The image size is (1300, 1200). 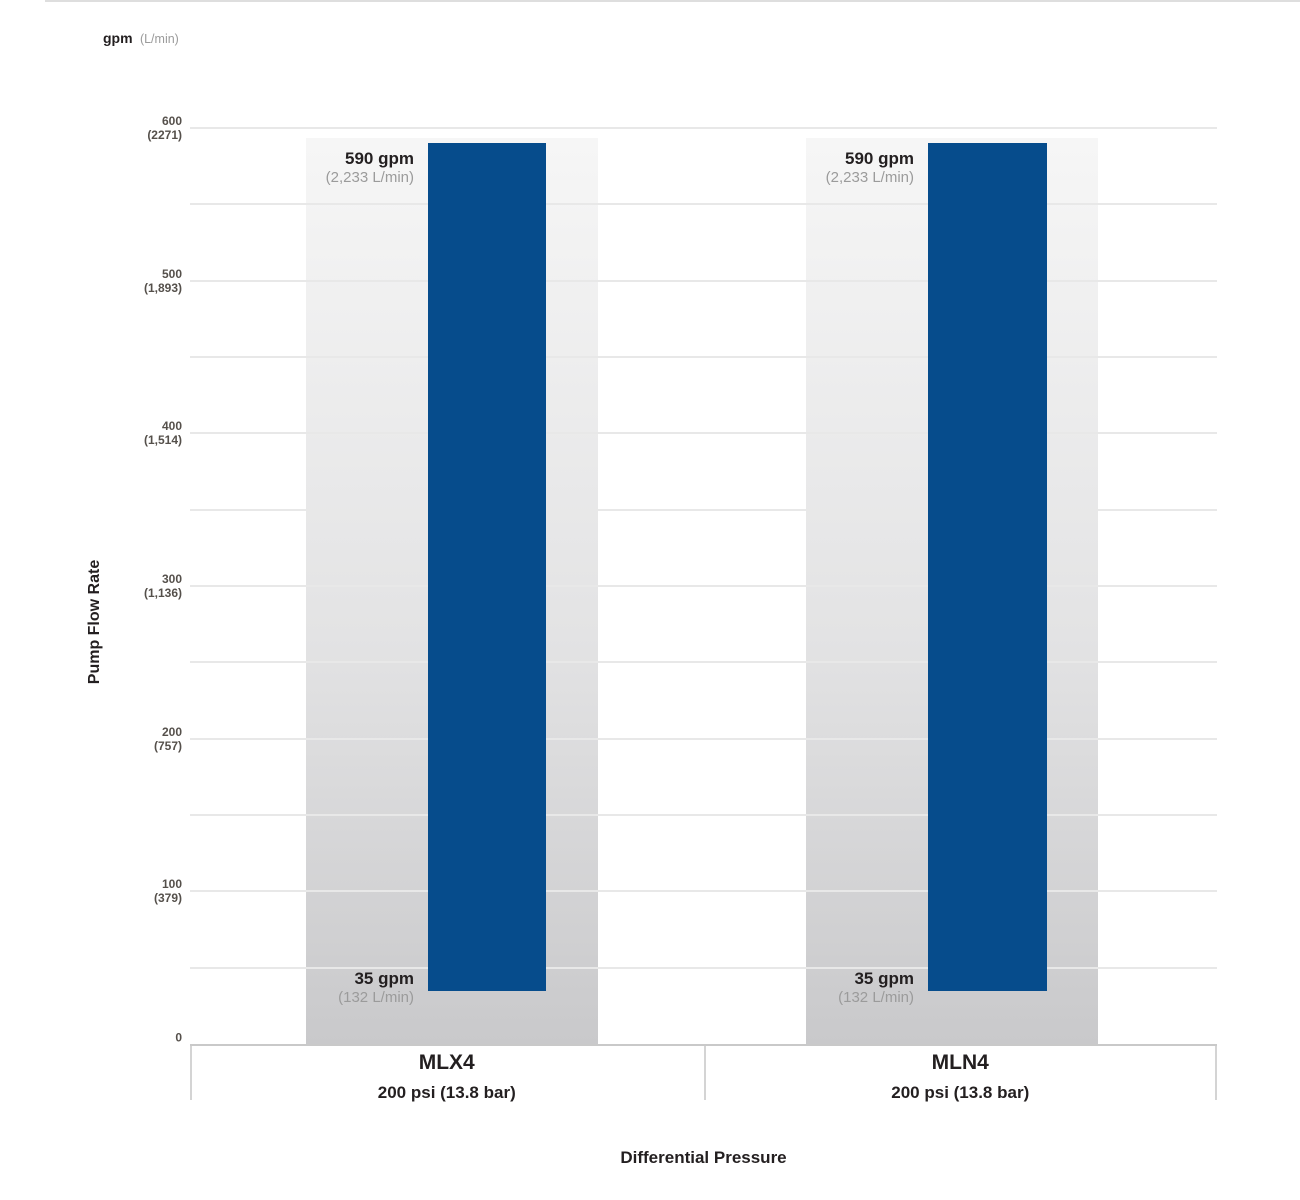 What do you see at coordinates (876, 997) in the screenshot?
I see `min-flow-label-MLN4-metric: (132 L/min)` at bounding box center [876, 997].